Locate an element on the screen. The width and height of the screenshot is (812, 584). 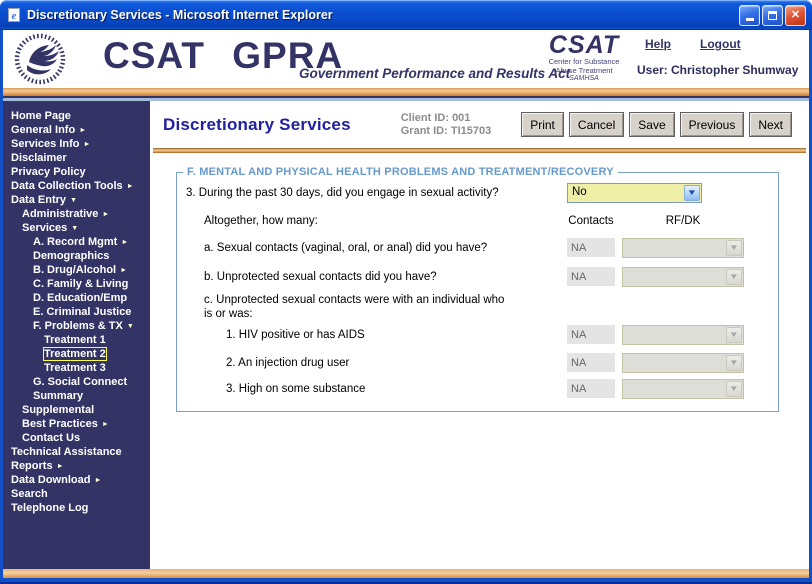
rfdk-select-c2: ▼ is located at coordinates (683, 363).